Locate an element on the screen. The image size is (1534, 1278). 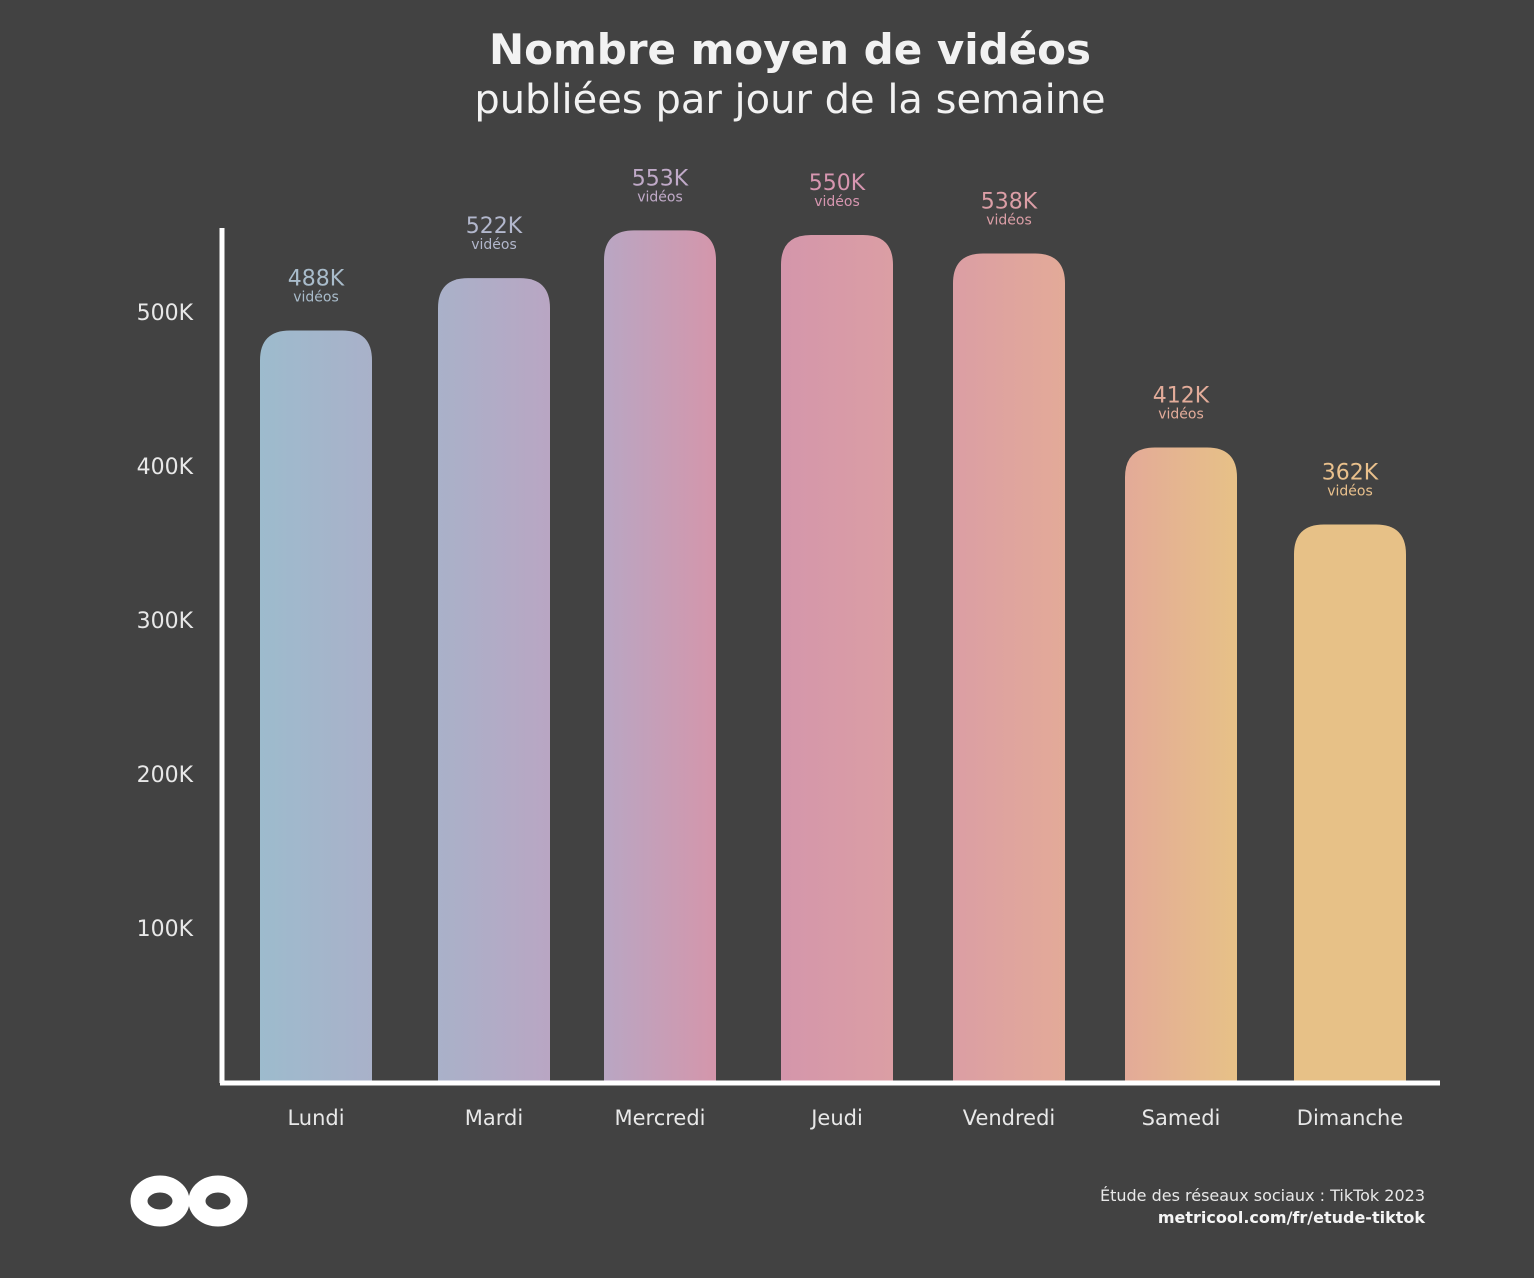
metricool-infinity-logo is located at coordinates (189, 1201).